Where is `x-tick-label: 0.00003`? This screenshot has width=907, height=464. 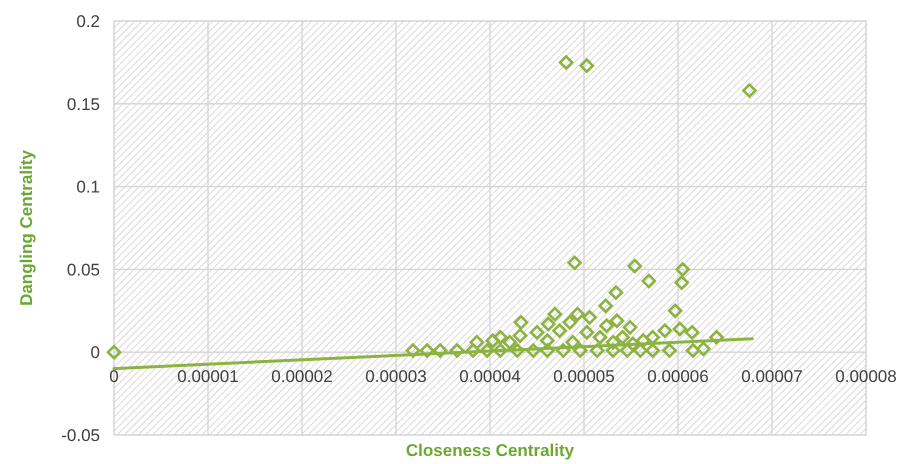
x-tick-label: 0.00003 is located at coordinates (396, 376).